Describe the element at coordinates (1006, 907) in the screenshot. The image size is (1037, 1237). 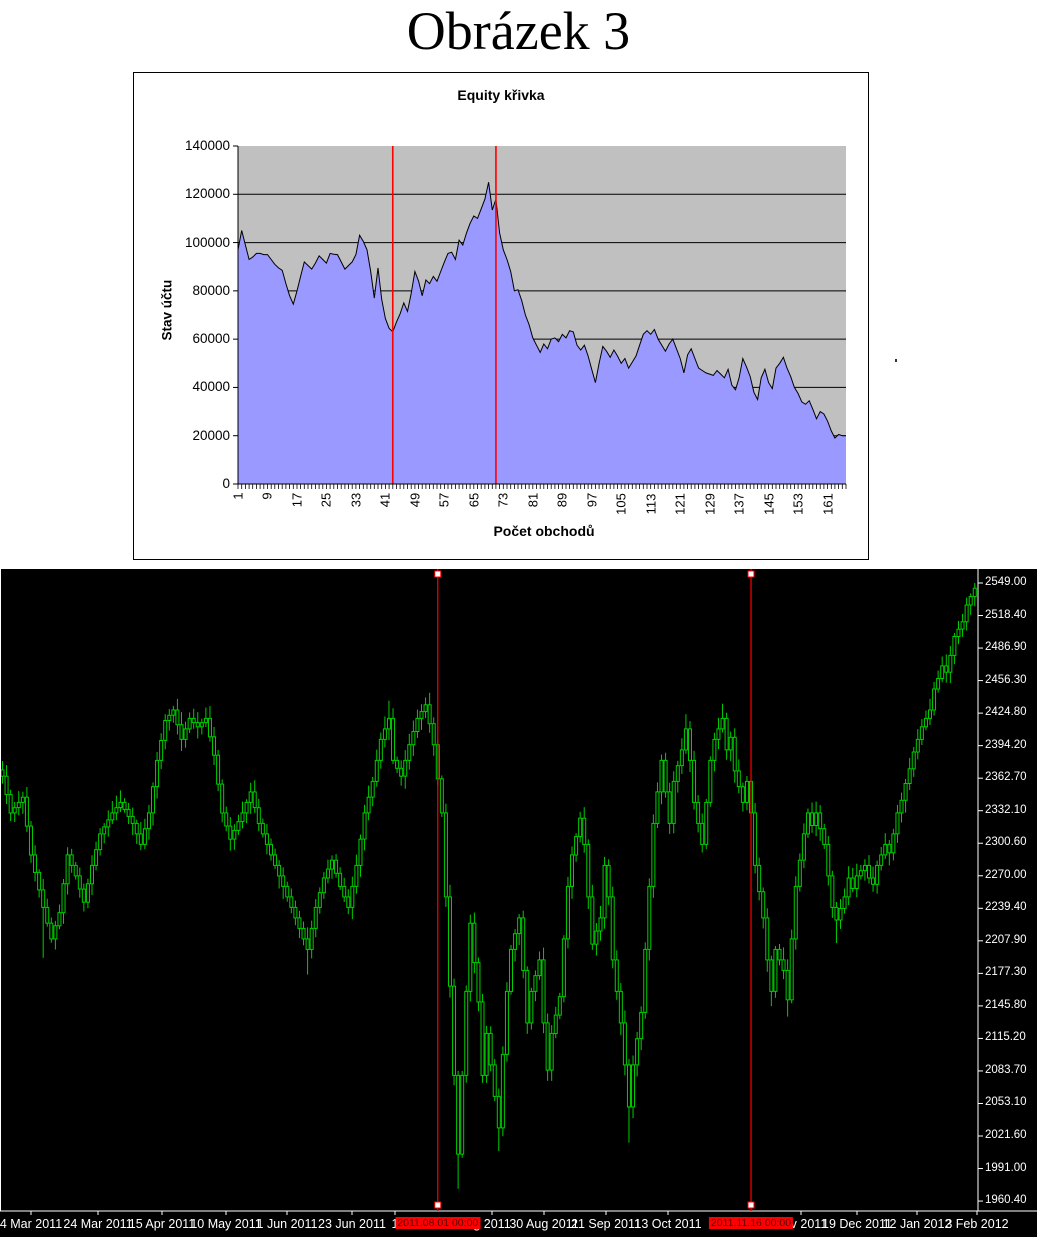
I see `price-tick-label: 2239.40` at that location.